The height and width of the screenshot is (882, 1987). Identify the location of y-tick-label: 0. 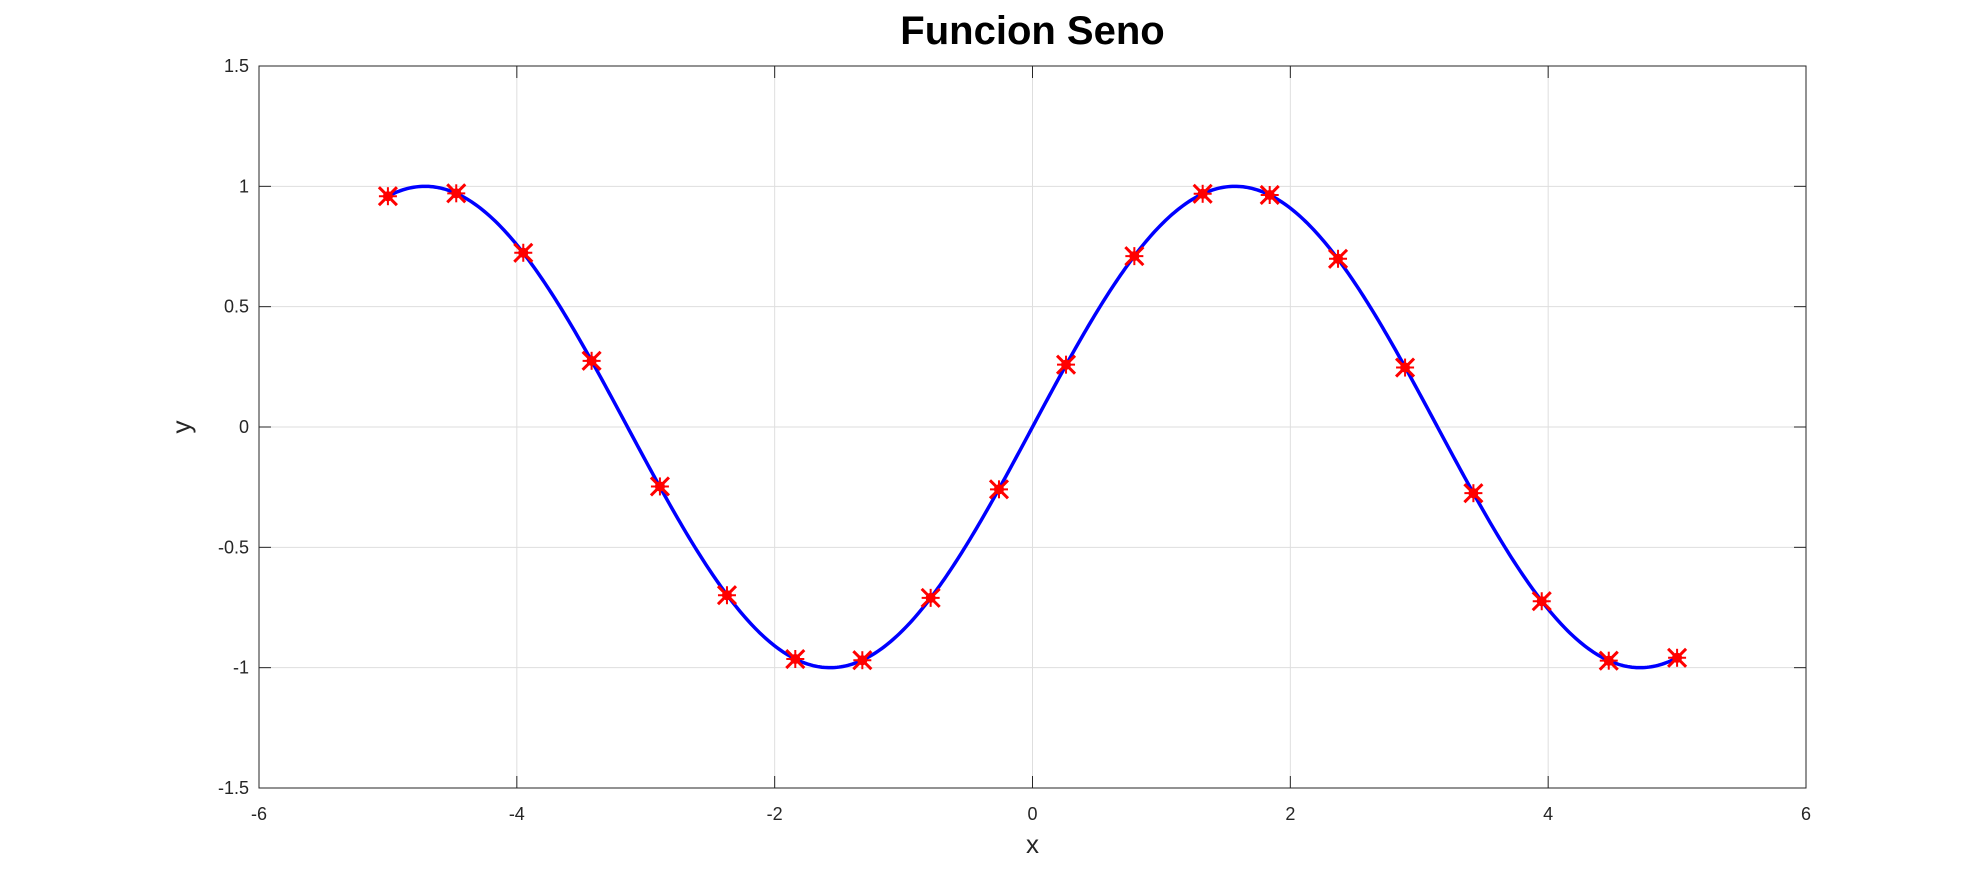
(244, 427).